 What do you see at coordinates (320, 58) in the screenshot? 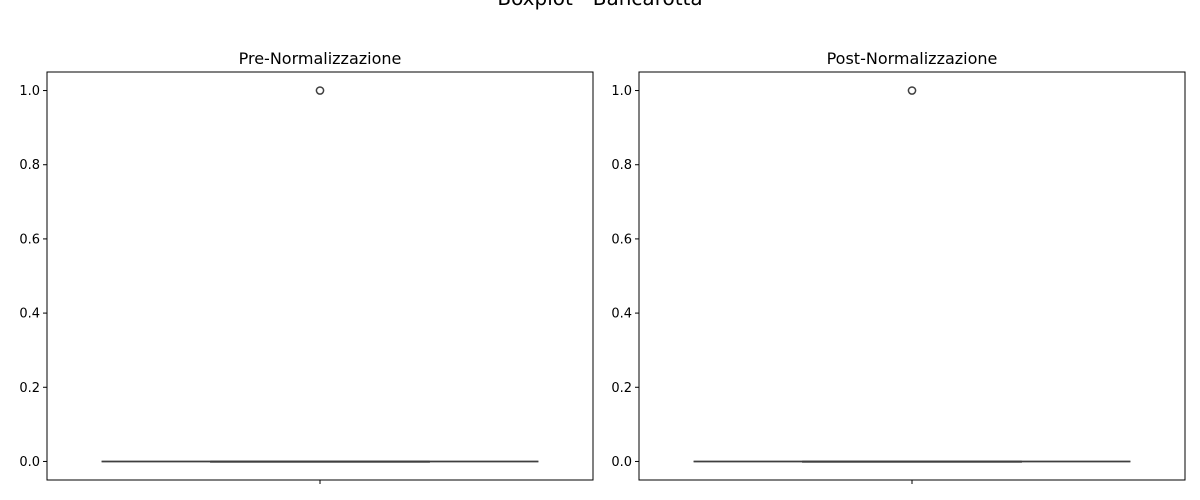
I see `subplot-title-pre: Pre-Normalizzazione` at bounding box center [320, 58].